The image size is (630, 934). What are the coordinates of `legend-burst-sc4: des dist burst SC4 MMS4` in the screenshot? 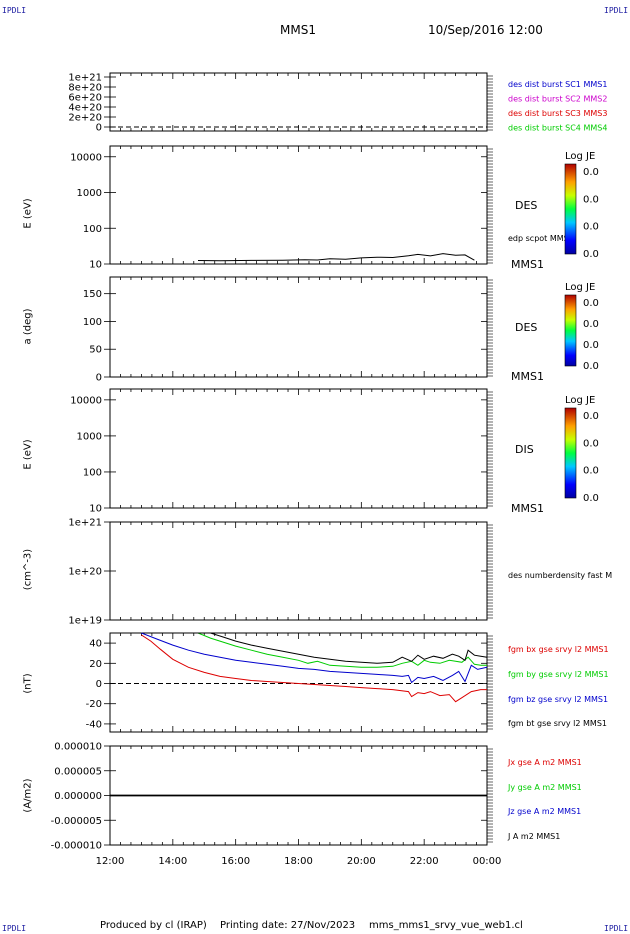 It's located at (557, 128).